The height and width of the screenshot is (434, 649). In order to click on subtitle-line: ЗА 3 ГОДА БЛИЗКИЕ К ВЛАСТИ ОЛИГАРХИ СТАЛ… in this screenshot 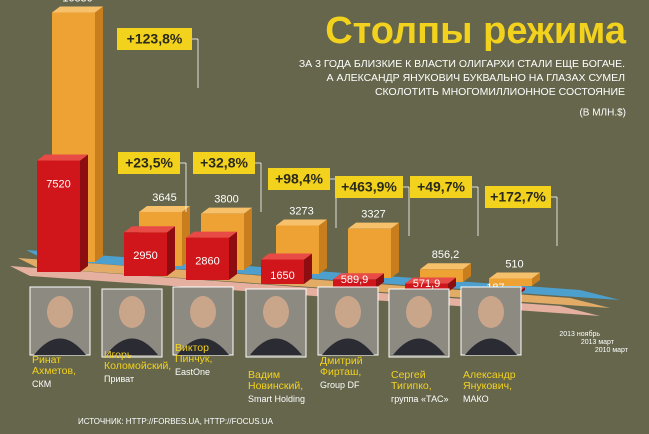, I will do `click(461, 64)`.